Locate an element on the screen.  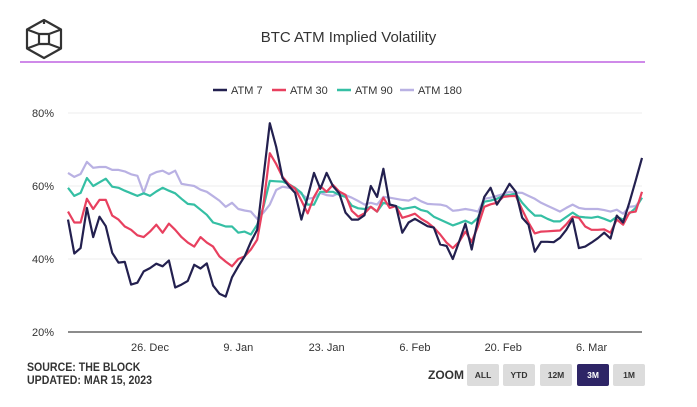
header-divider is located at coordinates (332, 62).